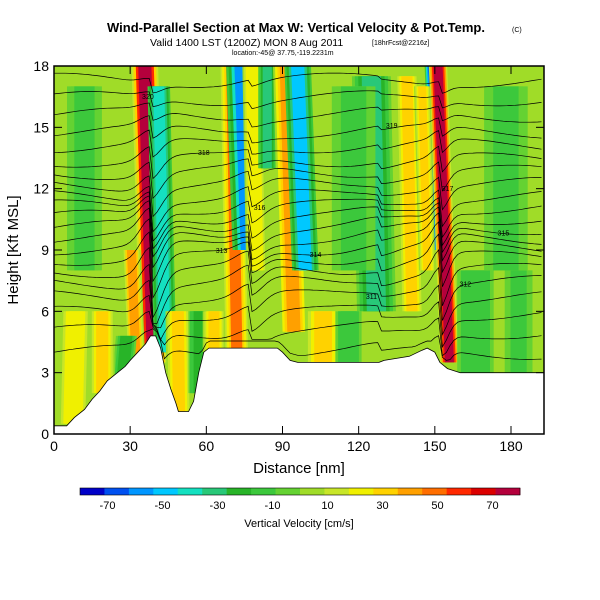 This screenshot has width=600, height=600. What do you see at coordinates (359, 446) in the screenshot?
I see `x-tick-label: 120` at bounding box center [359, 446].